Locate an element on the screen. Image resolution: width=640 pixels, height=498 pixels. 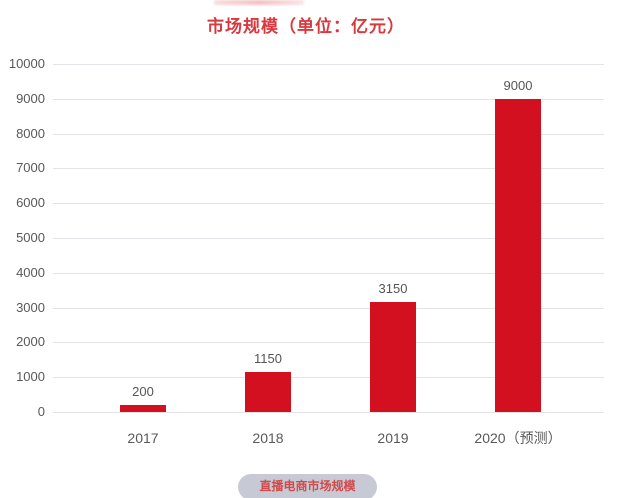
x-axis-tick-label: 2020（预测） is located at coordinates (518, 438).